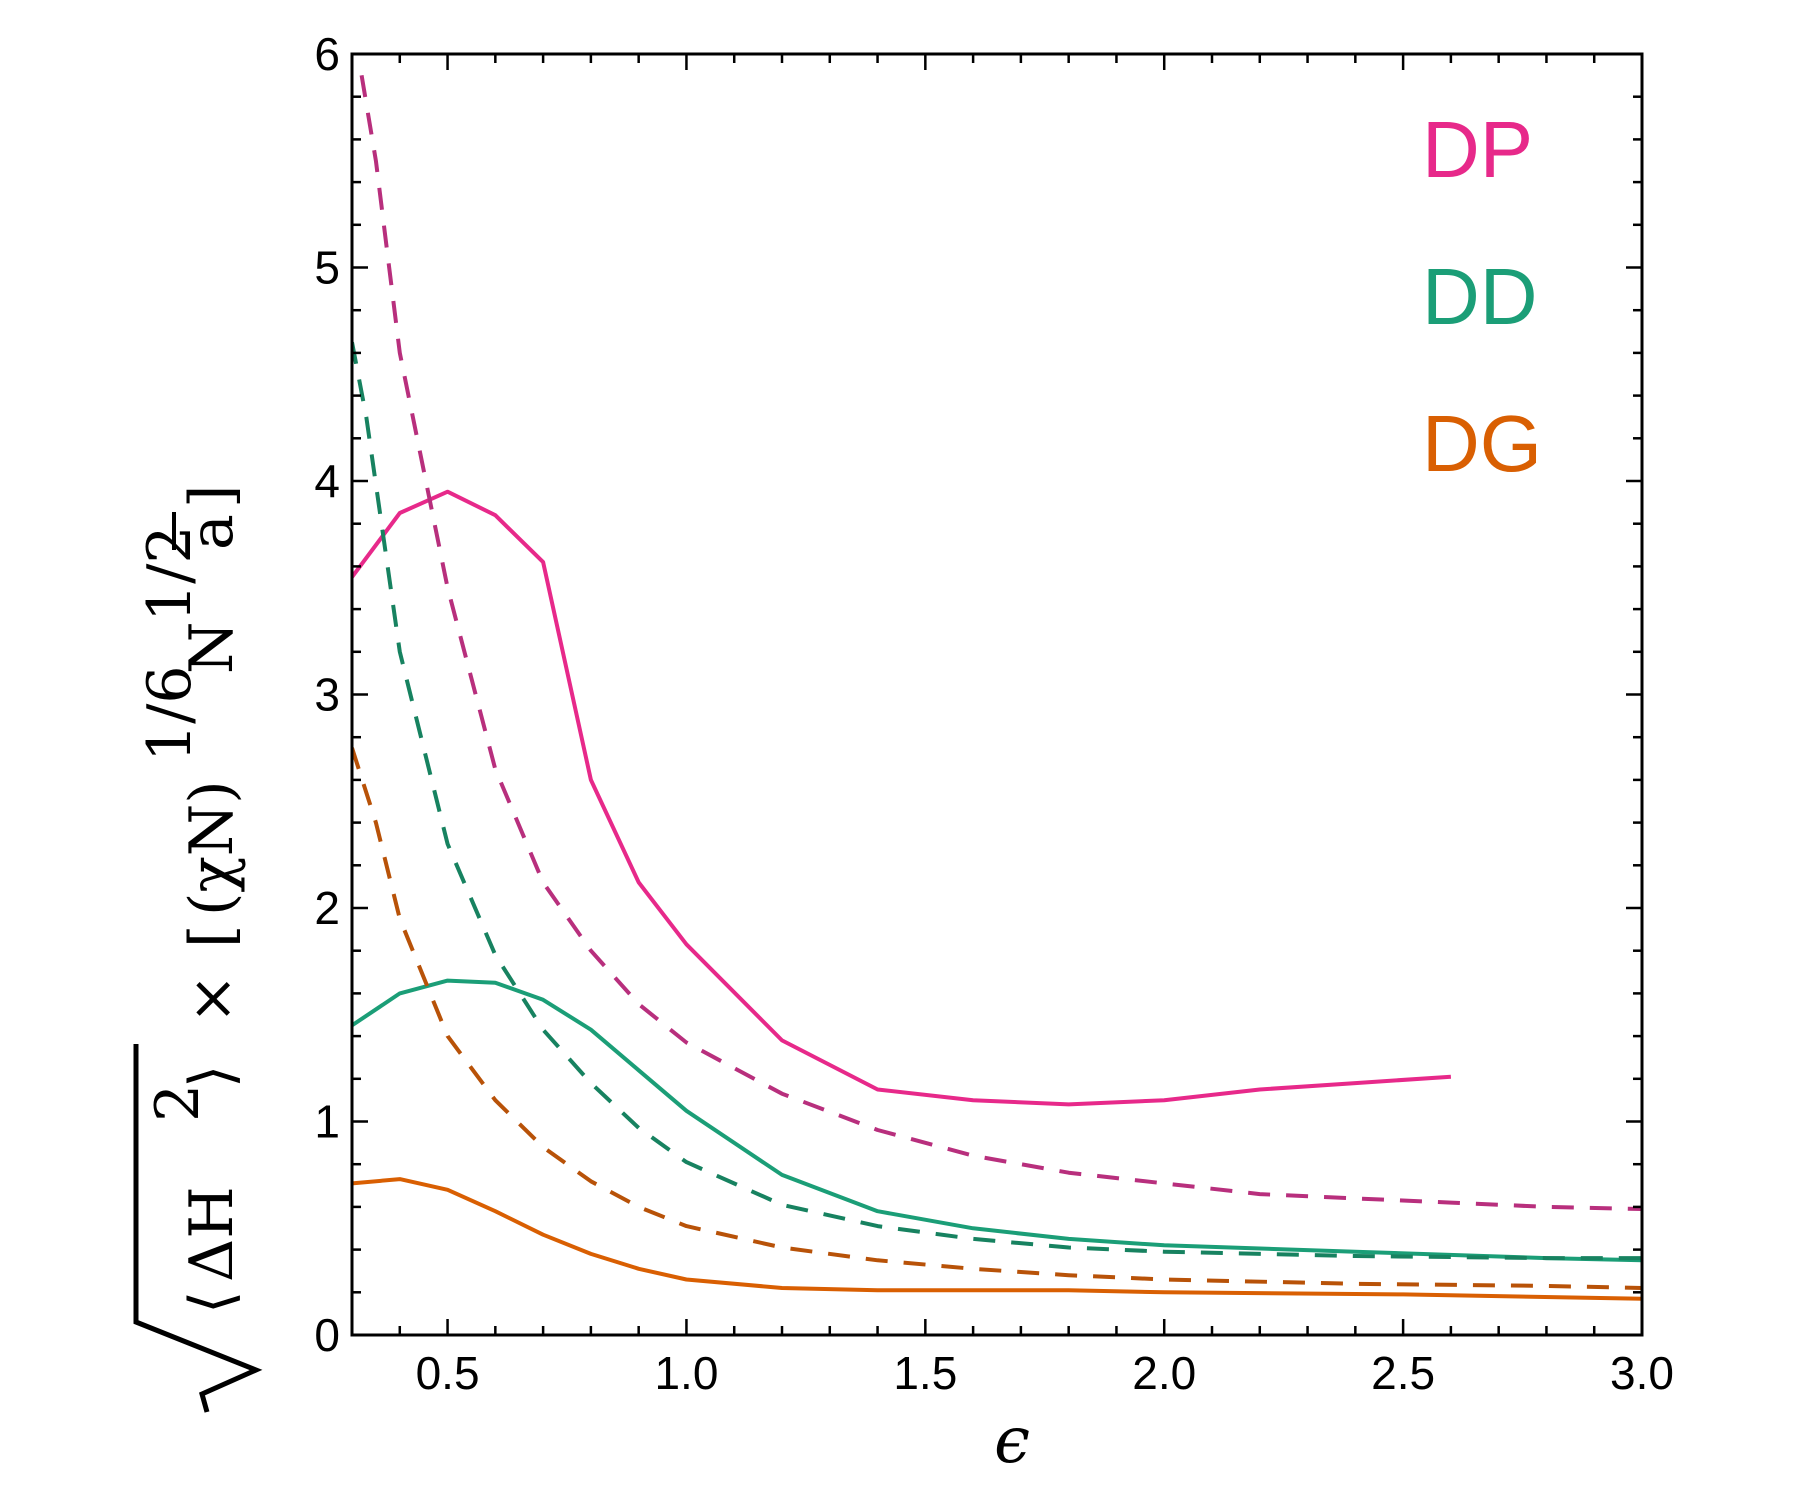 This screenshot has height=1491, width=1800. Describe the element at coordinates (327, 268) in the screenshot. I see `y-tick-label: 5` at that location.